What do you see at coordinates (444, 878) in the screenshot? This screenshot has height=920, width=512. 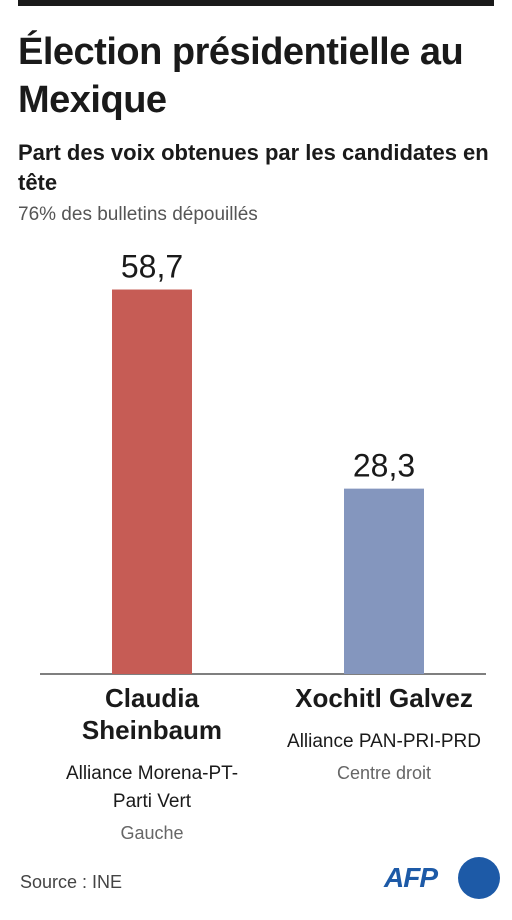 I see `afp-logo: AFP` at bounding box center [444, 878].